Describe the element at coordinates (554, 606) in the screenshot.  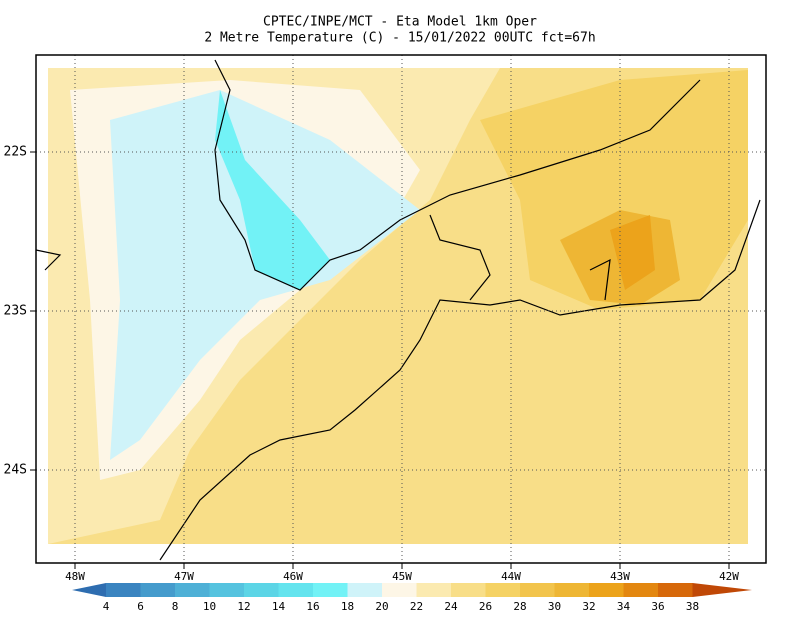
I see `colorbar-label: 30` at that location.